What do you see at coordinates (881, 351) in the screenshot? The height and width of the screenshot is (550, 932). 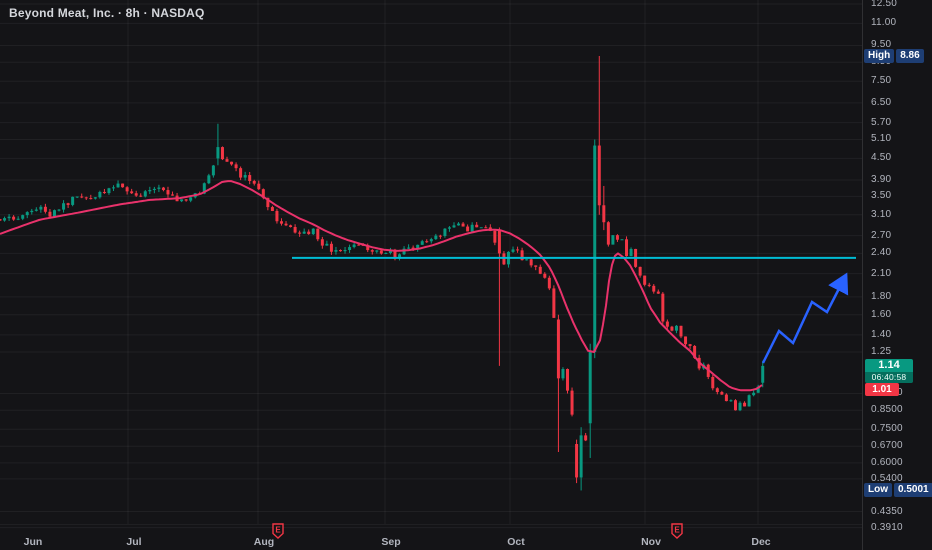 I see `price-axis-label: 1.25` at bounding box center [881, 351].